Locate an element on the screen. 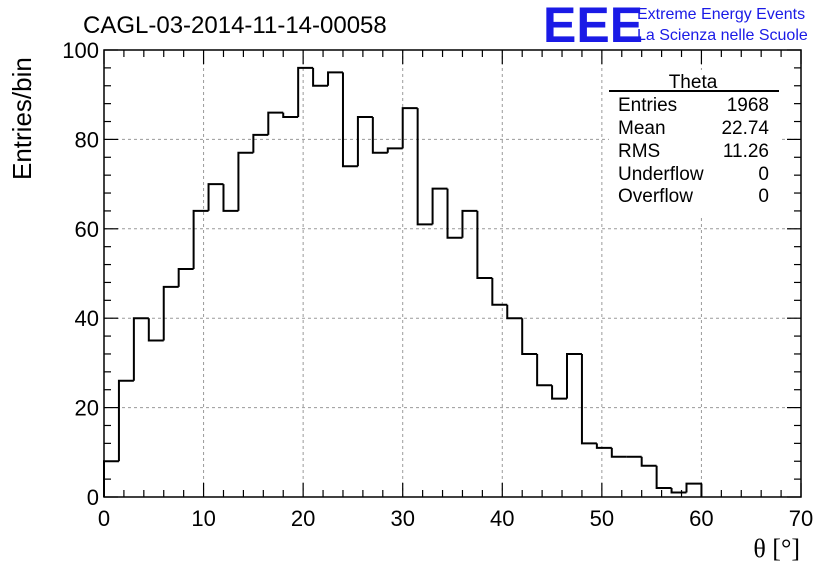 The image size is (836, 572). stats-label-underflow: Underflow is located at coordinates (661, 174).